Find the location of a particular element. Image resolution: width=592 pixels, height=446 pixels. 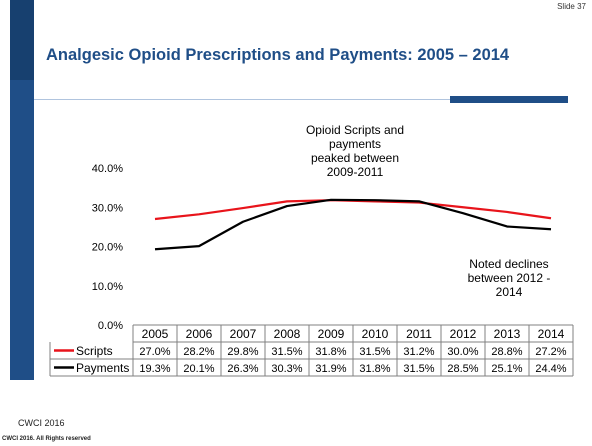

table-value: 28.5% is located at coordinates (462, 369).